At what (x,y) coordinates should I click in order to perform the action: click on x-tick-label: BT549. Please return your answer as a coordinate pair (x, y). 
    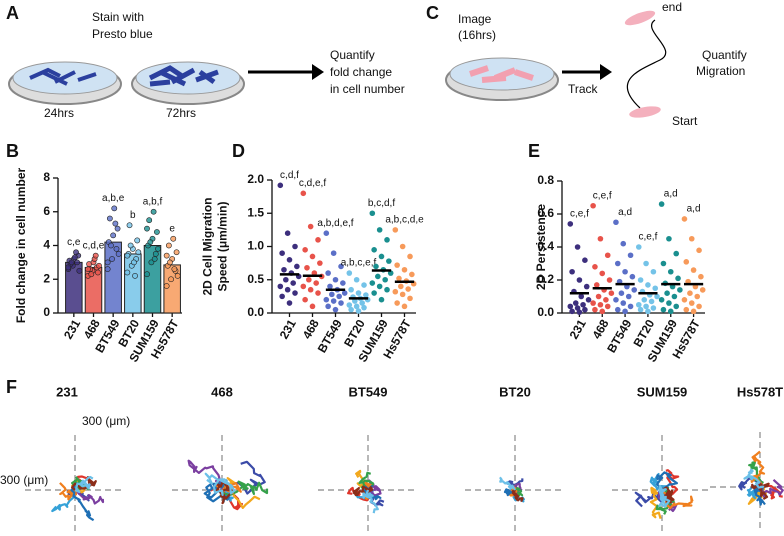
    Looking at the image, I should click on (330, 336).